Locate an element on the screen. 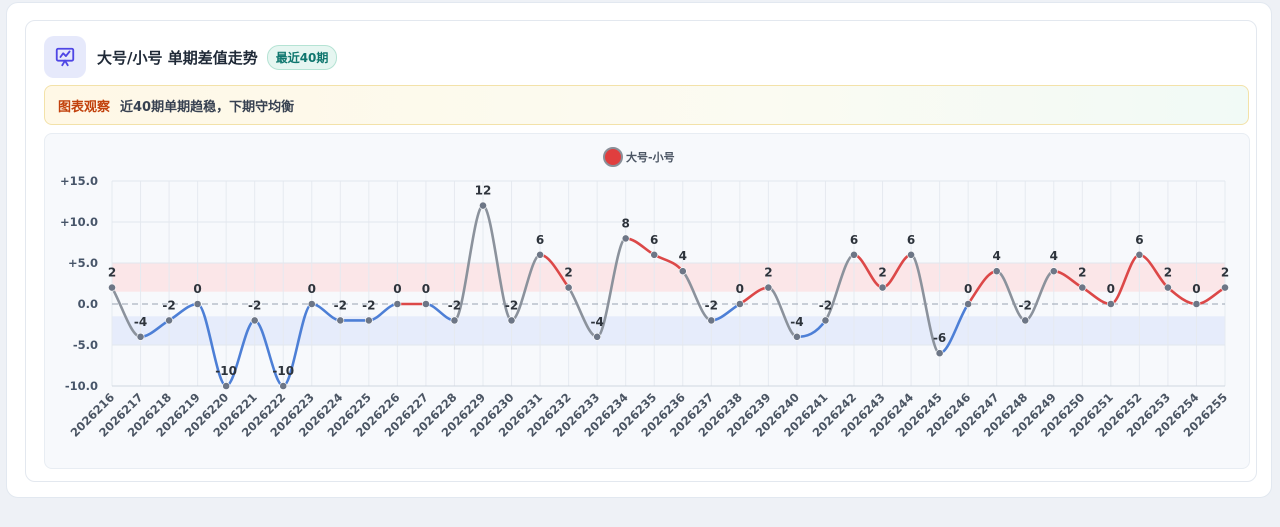  y-tick-label: 0.0 is located at coordinates (88, 304).